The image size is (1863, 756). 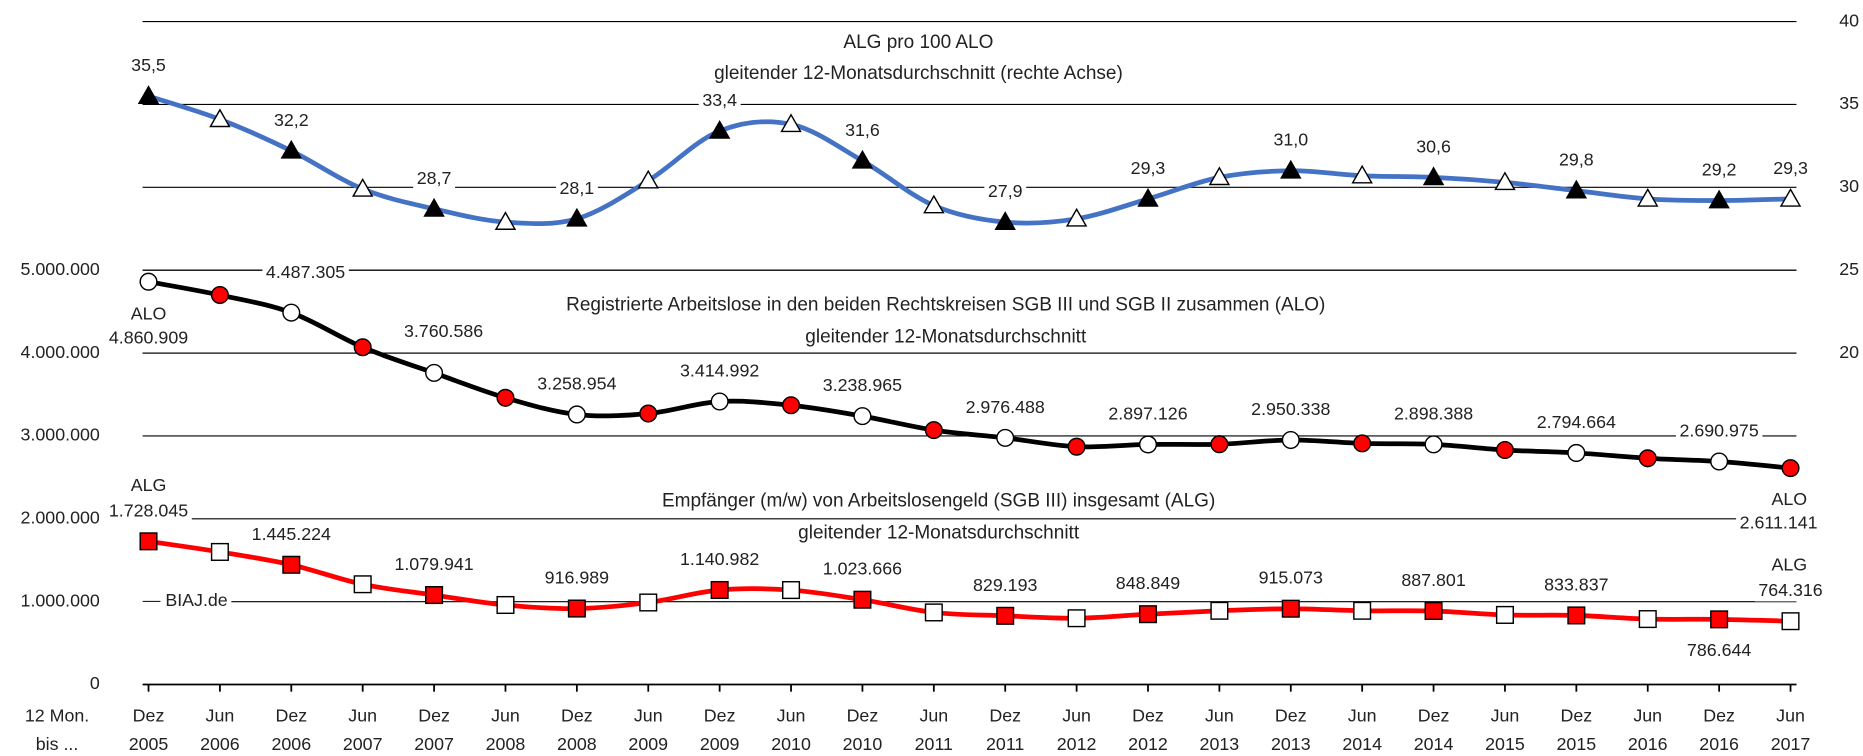 What do you see at coordinates (434, 730) in the screenshot?
I see `x-tick-label: Dez 2007` at bounding box center [434, 730].